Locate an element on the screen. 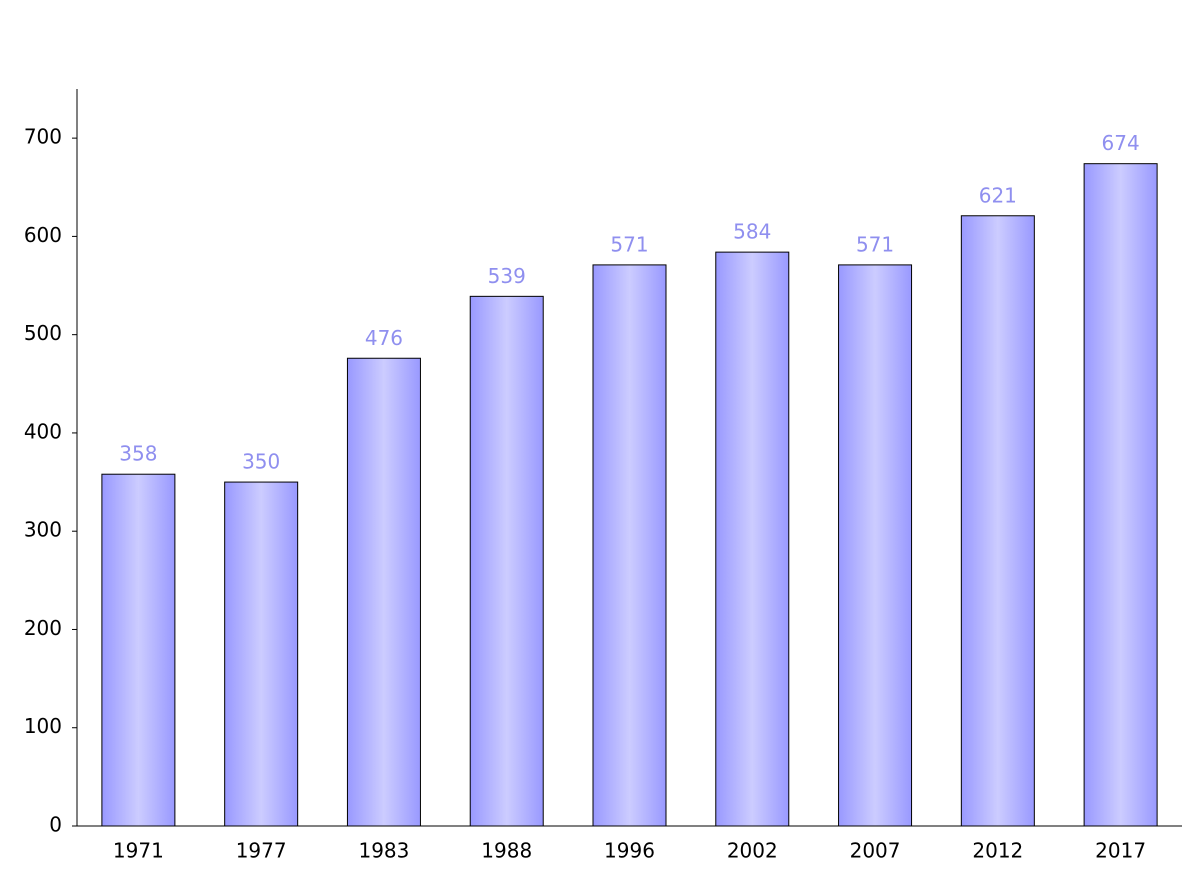 The image size is (1200, 885). value-label: 674 is located at coordinates (1121, 143).